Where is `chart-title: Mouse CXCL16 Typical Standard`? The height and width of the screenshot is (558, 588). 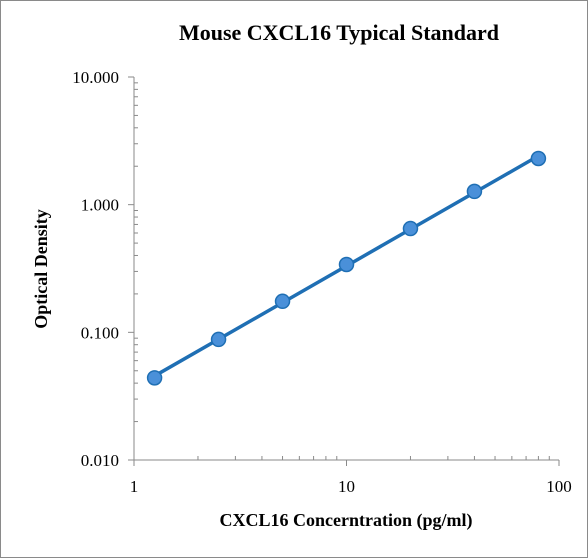
chart-title: Mouse CXCL16 Typical Standard is located at coordinates (339, 32).